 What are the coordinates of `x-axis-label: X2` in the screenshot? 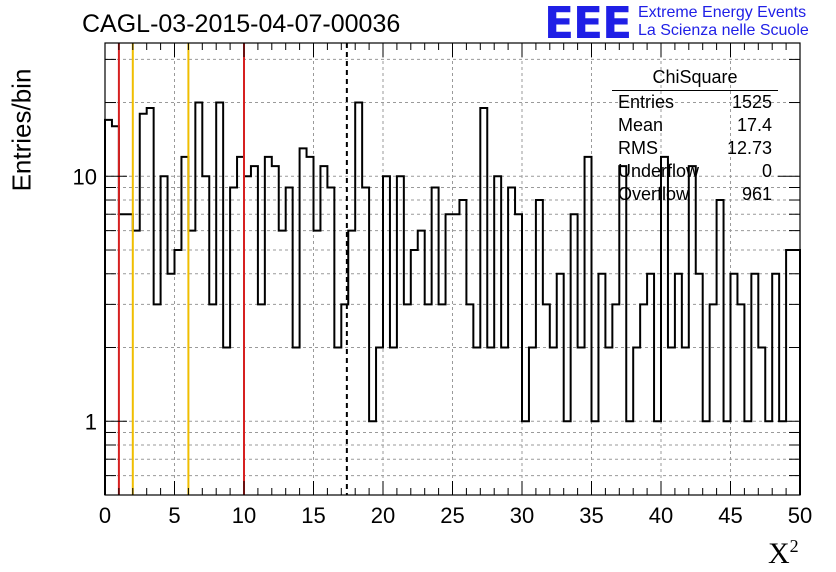 It's located at (783, 553).